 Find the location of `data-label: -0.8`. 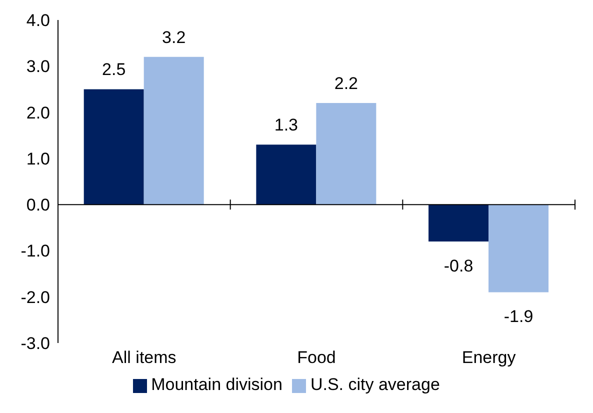

data-label: -0.8 is located at coordinates (459, 266).